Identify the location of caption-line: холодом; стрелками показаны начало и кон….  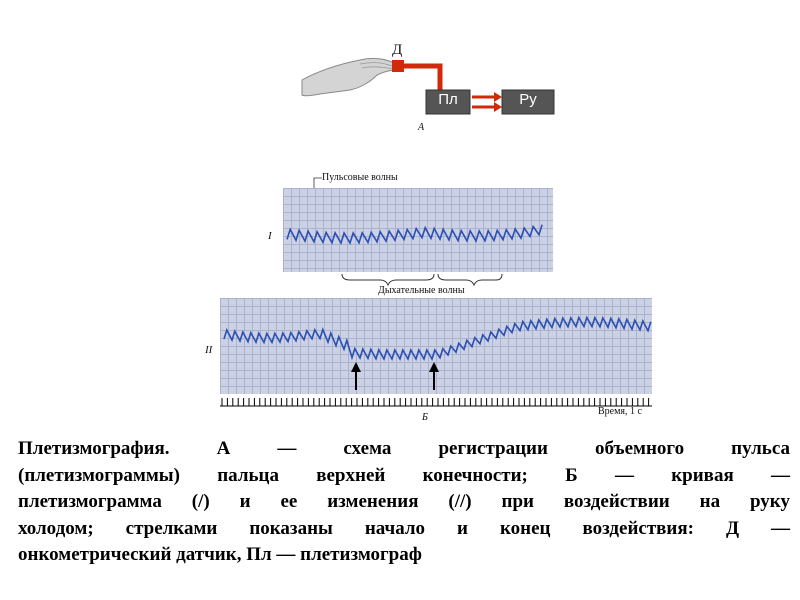
(404, 528).